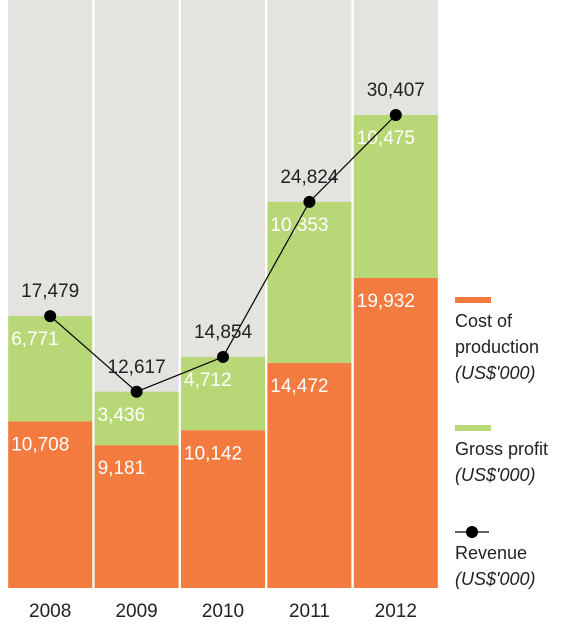  What do you see at coordinates (299, 225) in the screenshot?
I see `bar-value-label: 10,353` at bounding box center [299, 225].